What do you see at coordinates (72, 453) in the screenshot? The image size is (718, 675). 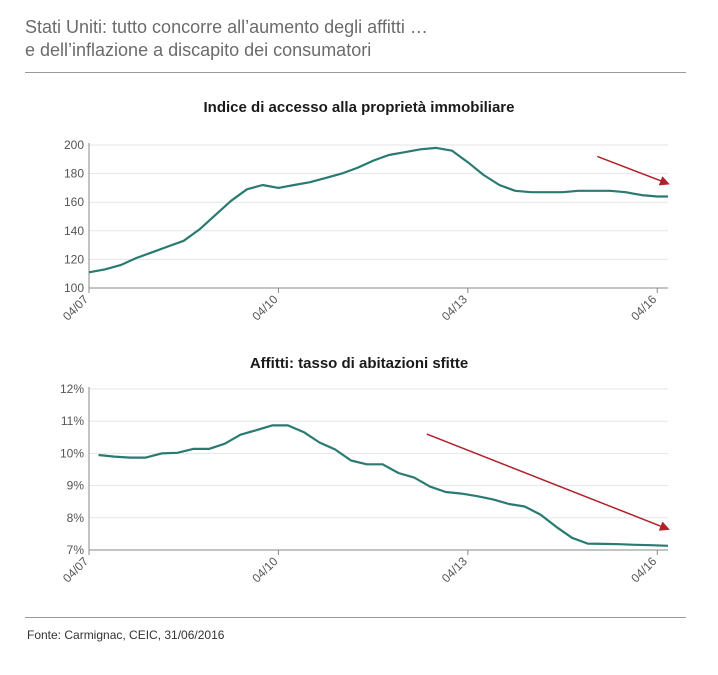 I see `y-tick-label: 10%` at bounding box center [72, 453].